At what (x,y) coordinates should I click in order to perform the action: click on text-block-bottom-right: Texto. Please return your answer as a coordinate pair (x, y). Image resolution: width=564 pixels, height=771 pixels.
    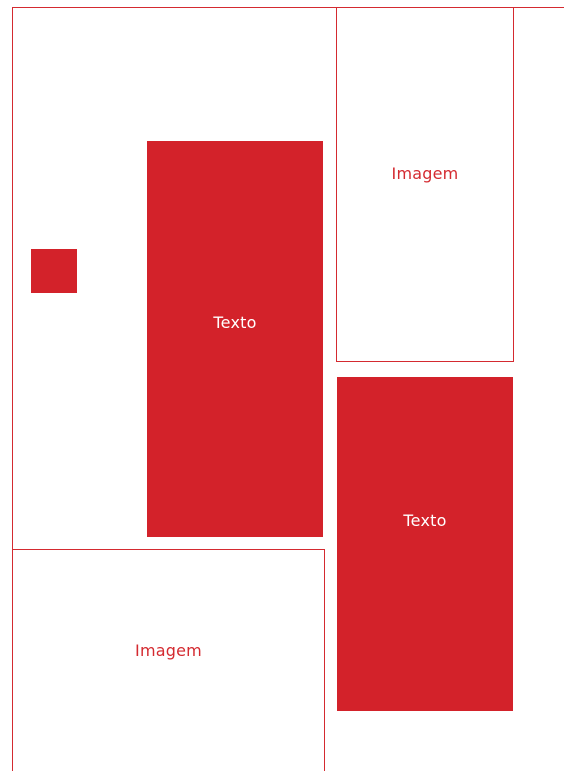
    Looking at the image, I should click on (425, 544).